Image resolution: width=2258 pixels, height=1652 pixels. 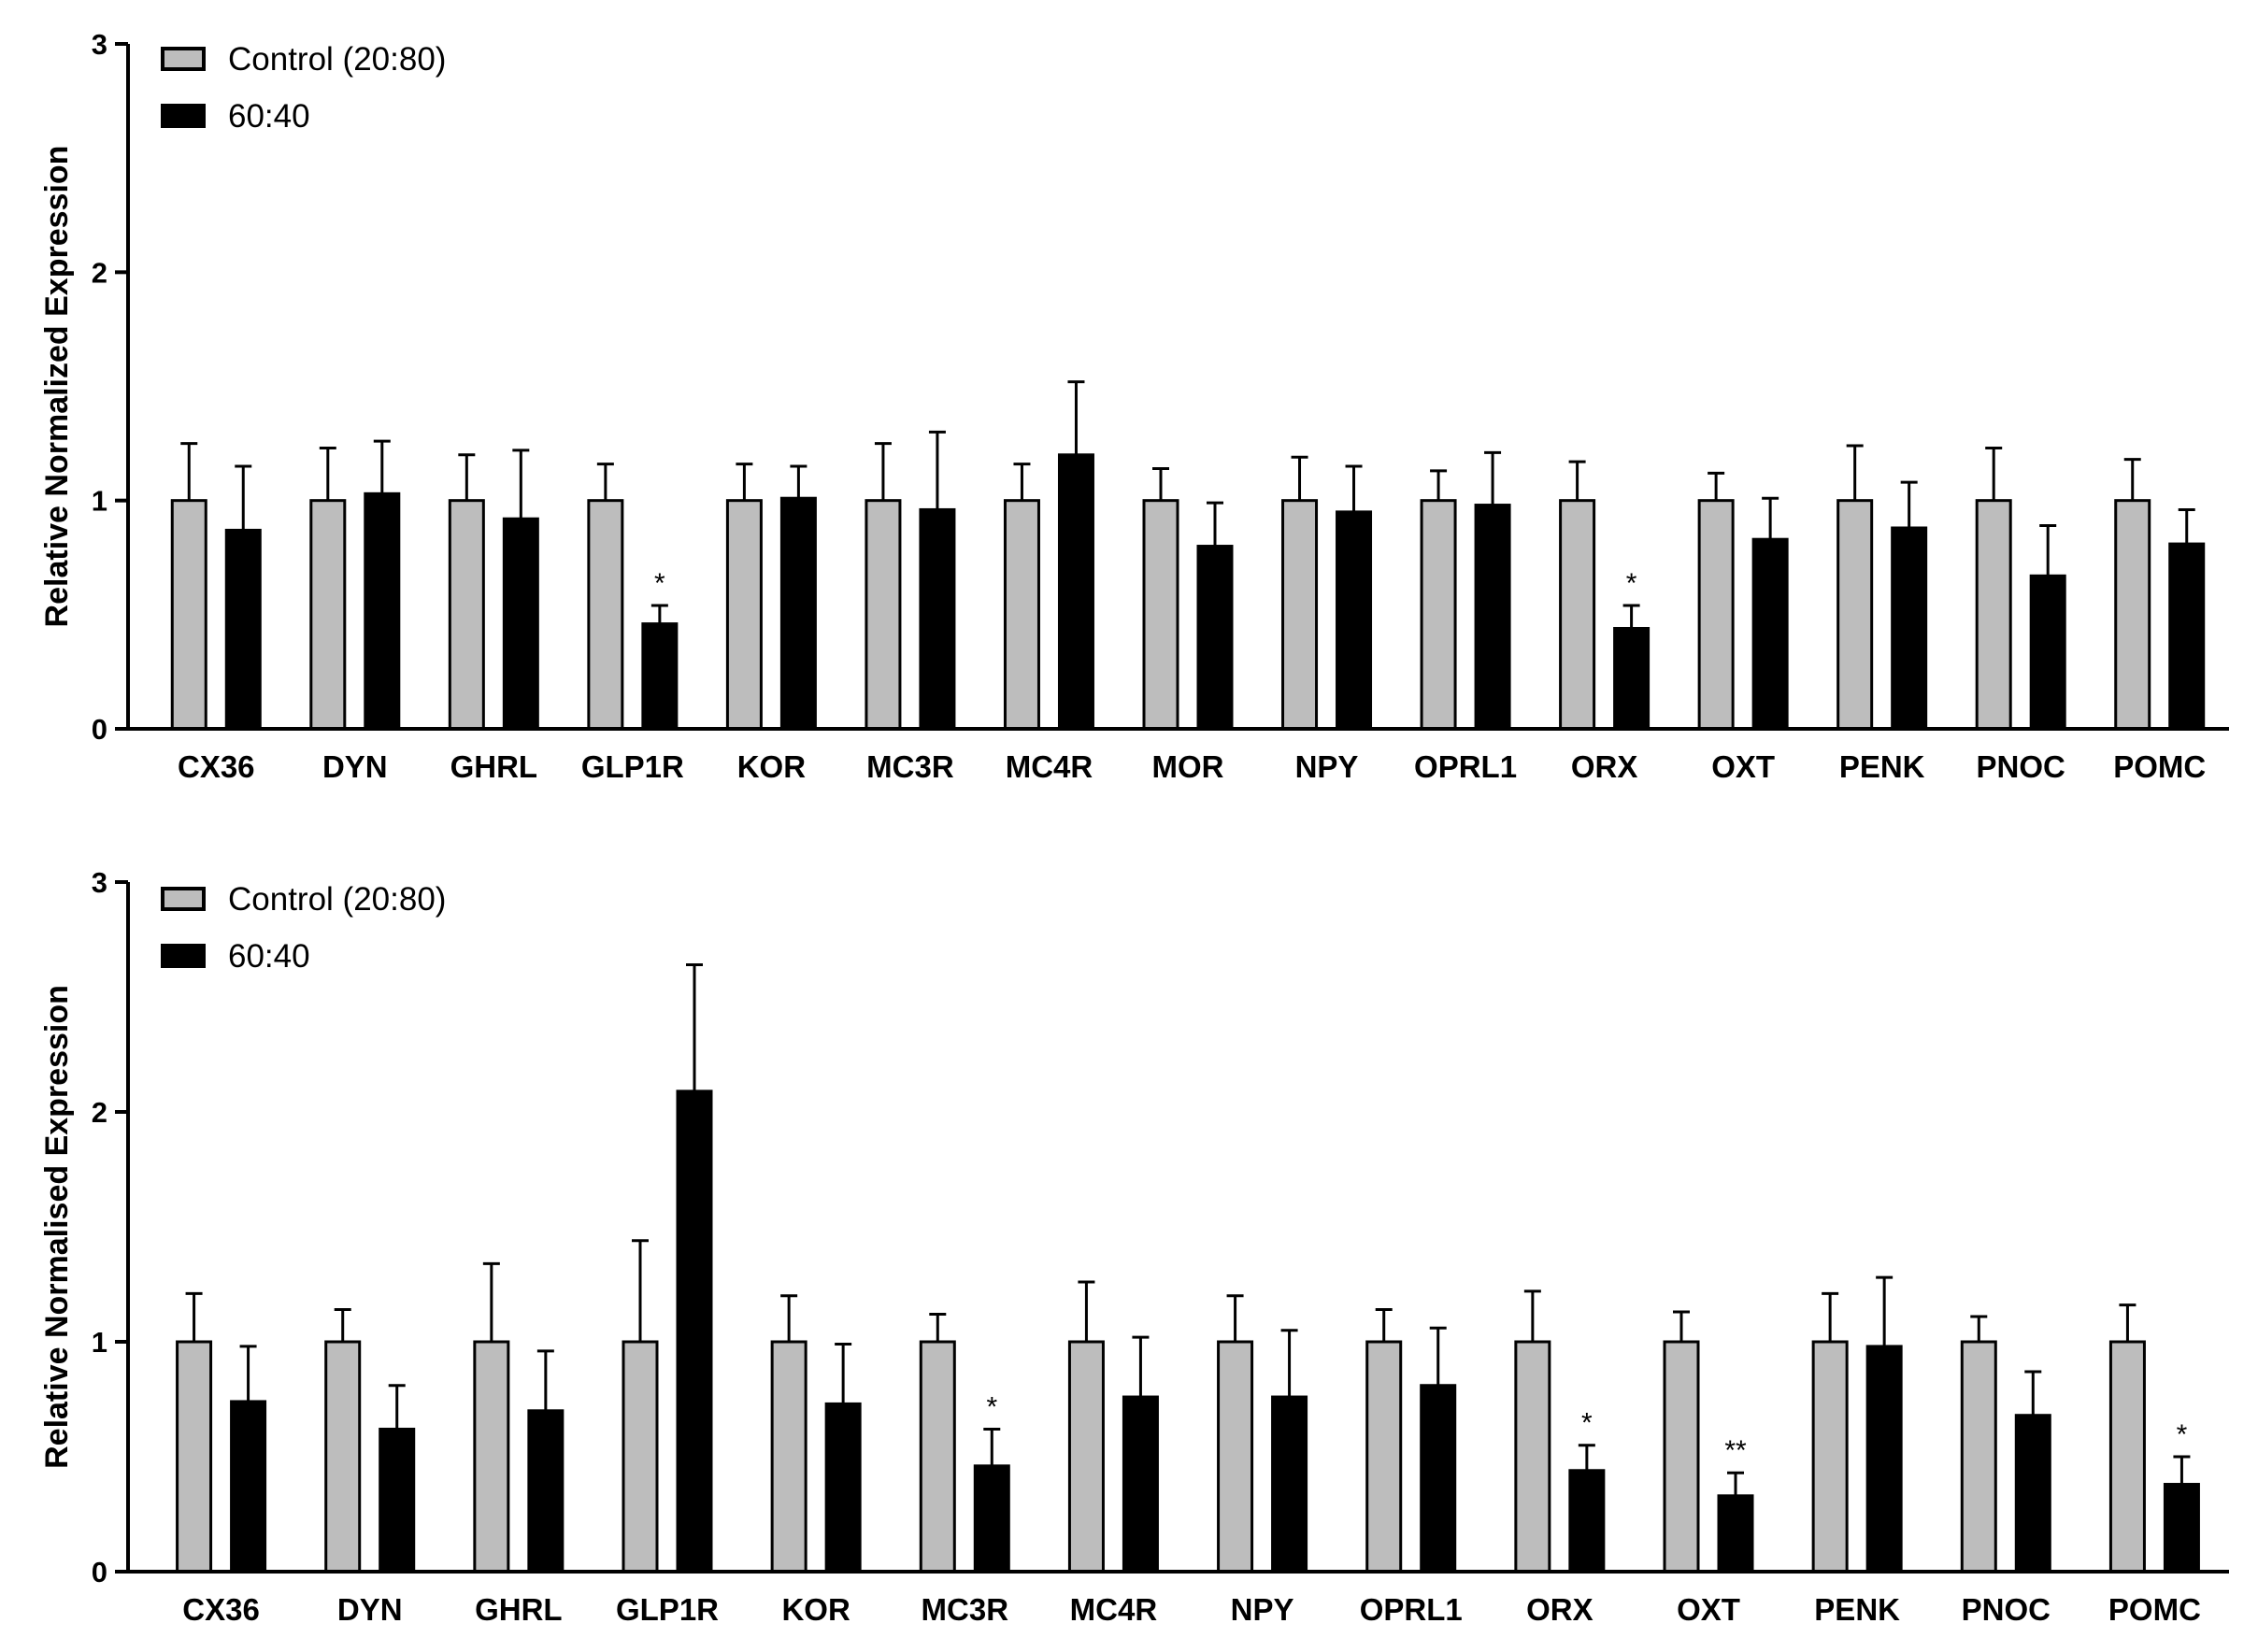 What do you see at coordinates (1735, 1450) in the screenshot?
I see `significance-oxt: **` at bounding box center [1735, 1450].